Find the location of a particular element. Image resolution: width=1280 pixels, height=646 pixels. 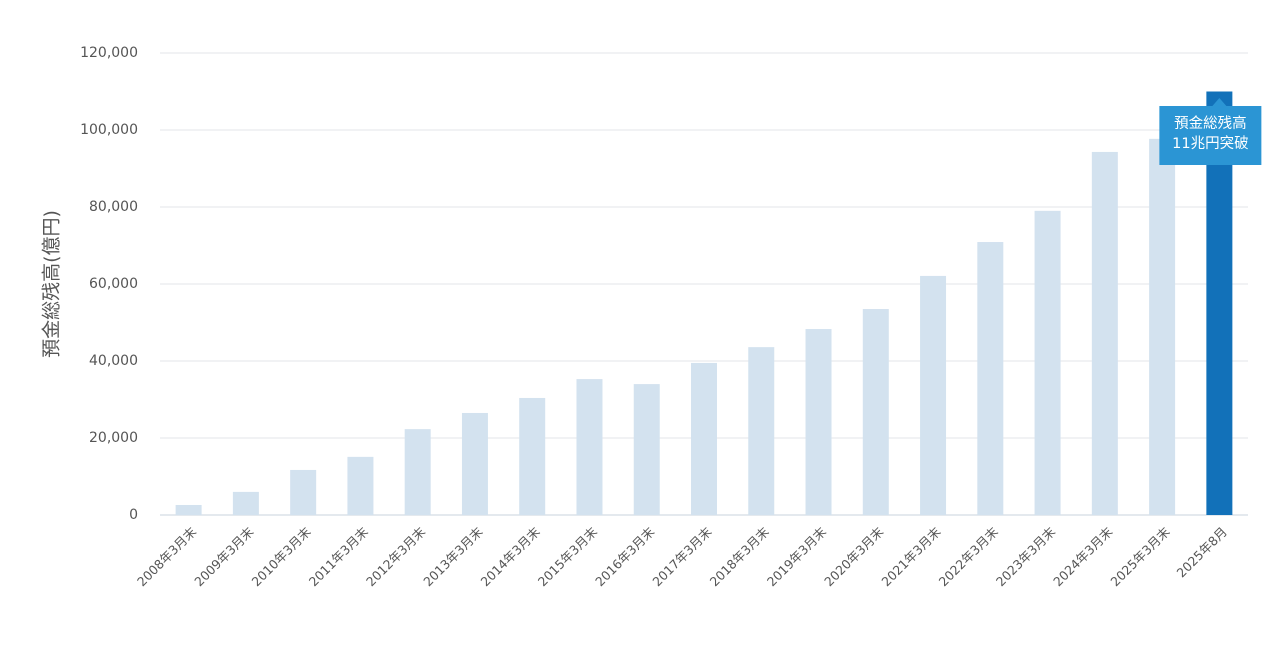

y-tick-label: 40,000 is located at coordinates (113, 361).